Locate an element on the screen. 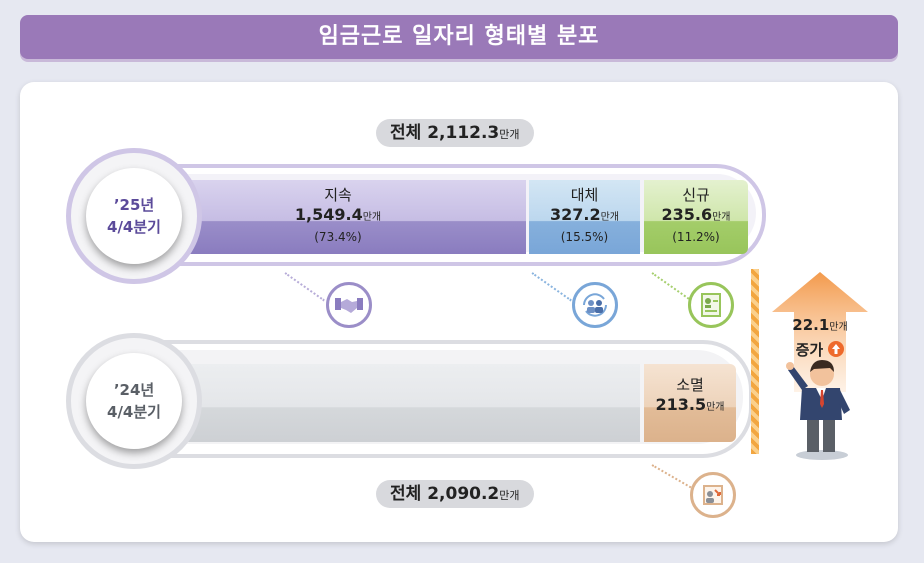 This screenshot has width=924, height=563. period-2024-badge: ’24년 4/4분기 is located at coordinates (134, 401).